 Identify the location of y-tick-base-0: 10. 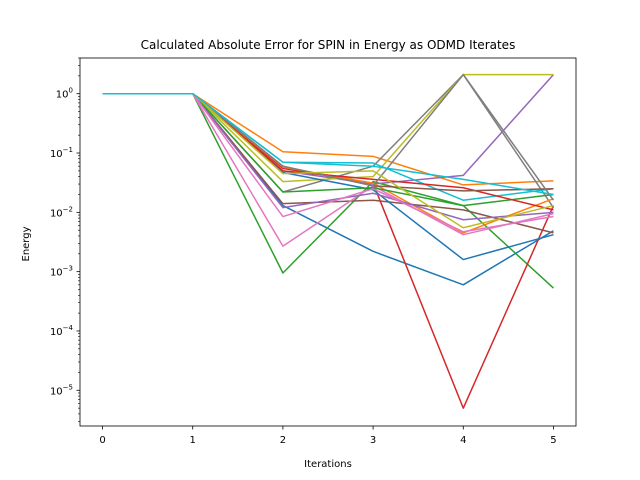
(56, 391).